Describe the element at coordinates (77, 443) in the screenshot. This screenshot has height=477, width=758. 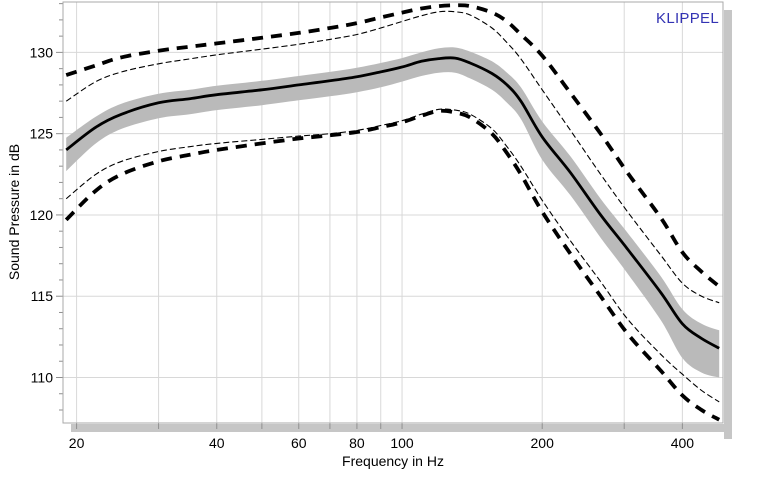
I see `x-tick-label: 20` at that location.